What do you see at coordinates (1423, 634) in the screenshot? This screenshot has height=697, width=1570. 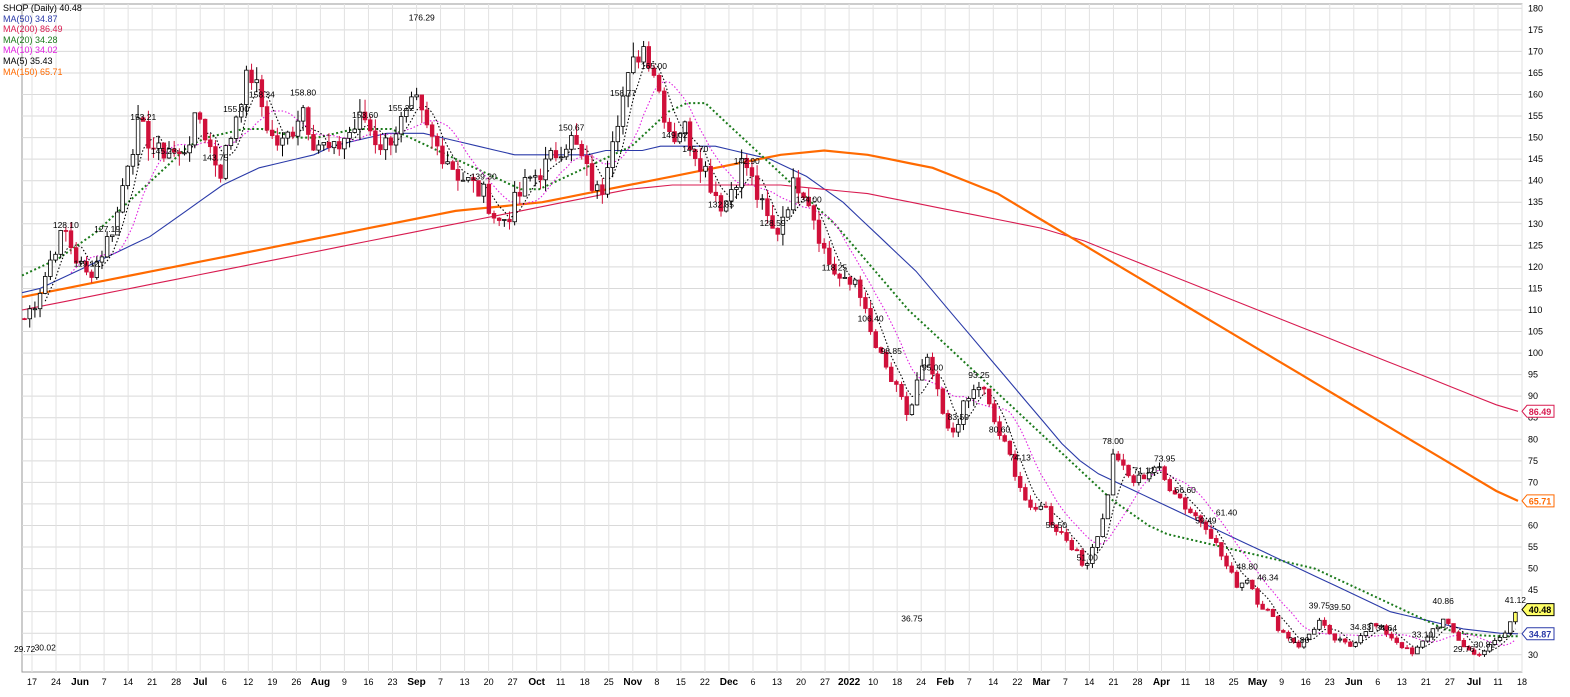 I see `price-annotation: 33.10` at bounding box center [1423, 634].